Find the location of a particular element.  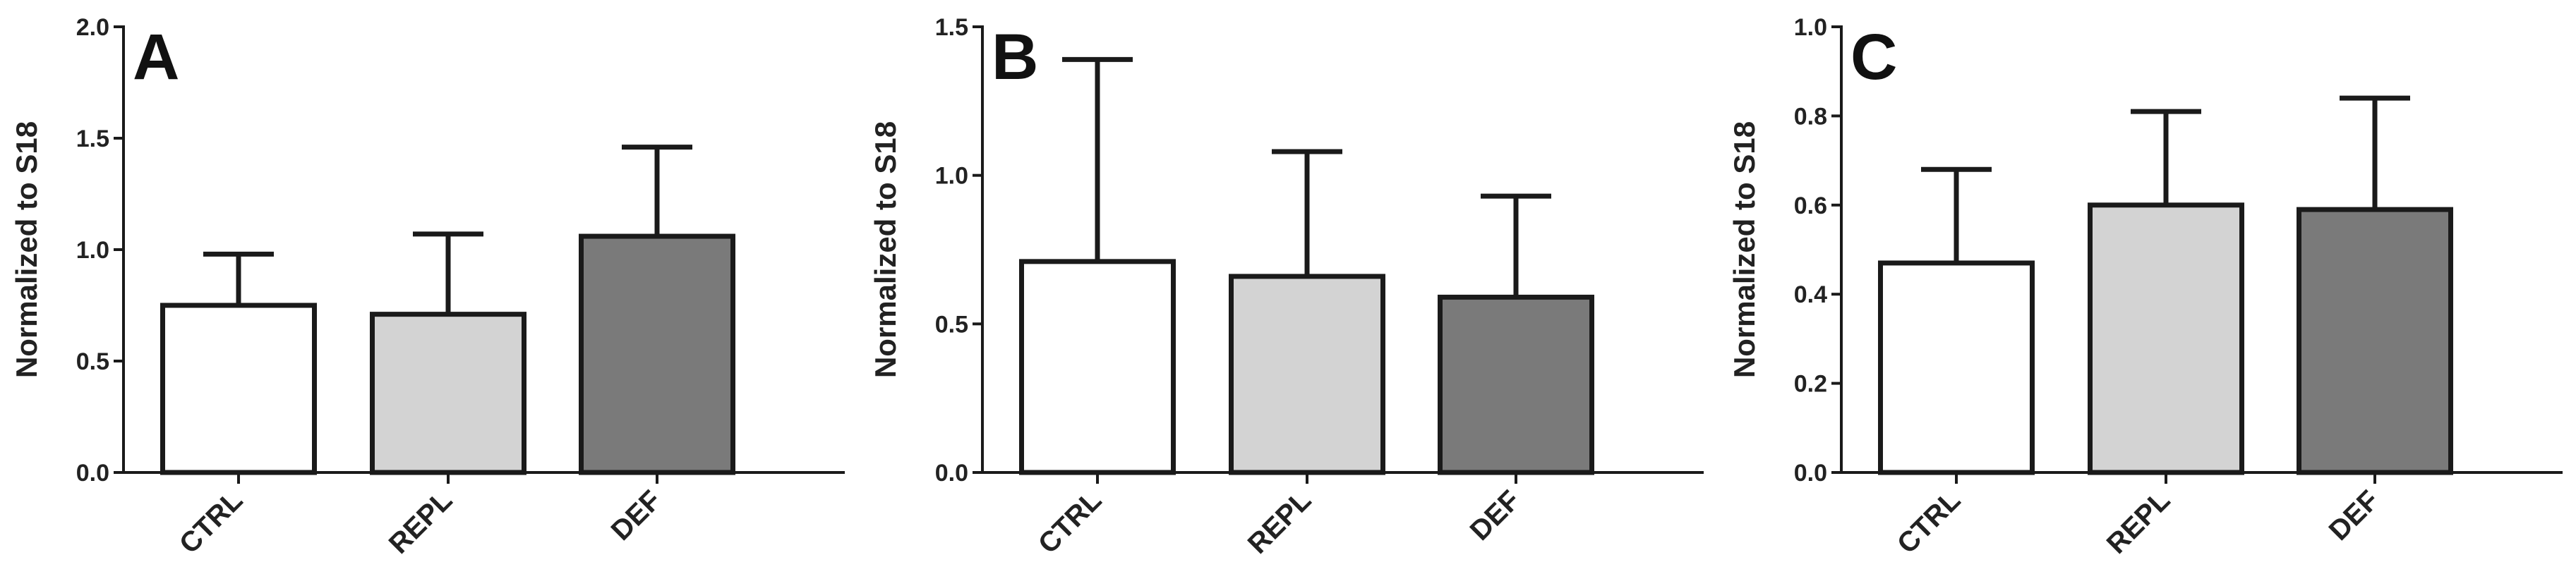

y-tick-label: 0.4 is located at coordinates (1810, 294).